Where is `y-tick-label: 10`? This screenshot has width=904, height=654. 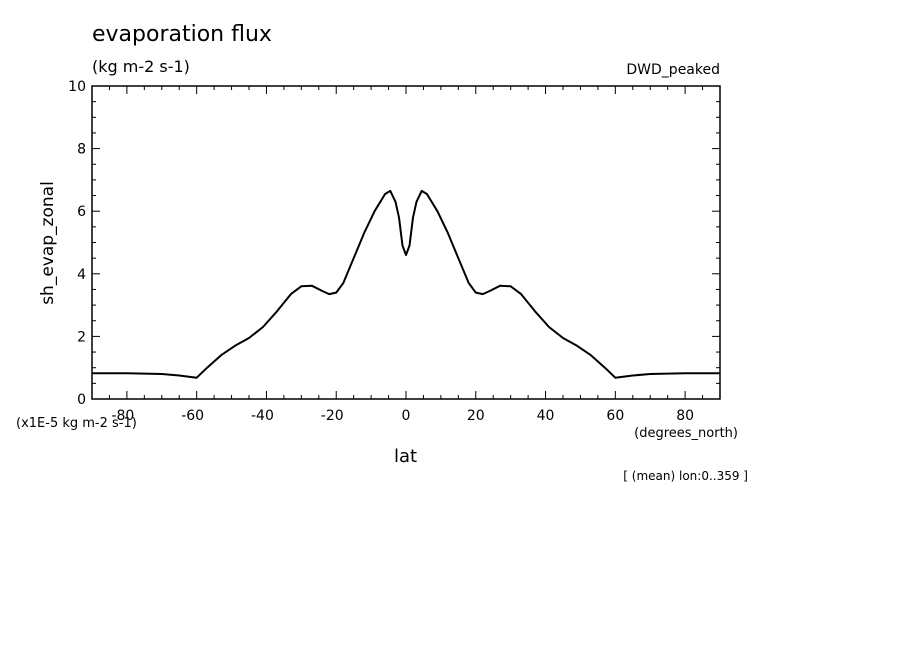
y-tick-label: 10 is located at coordinates (77, 87).